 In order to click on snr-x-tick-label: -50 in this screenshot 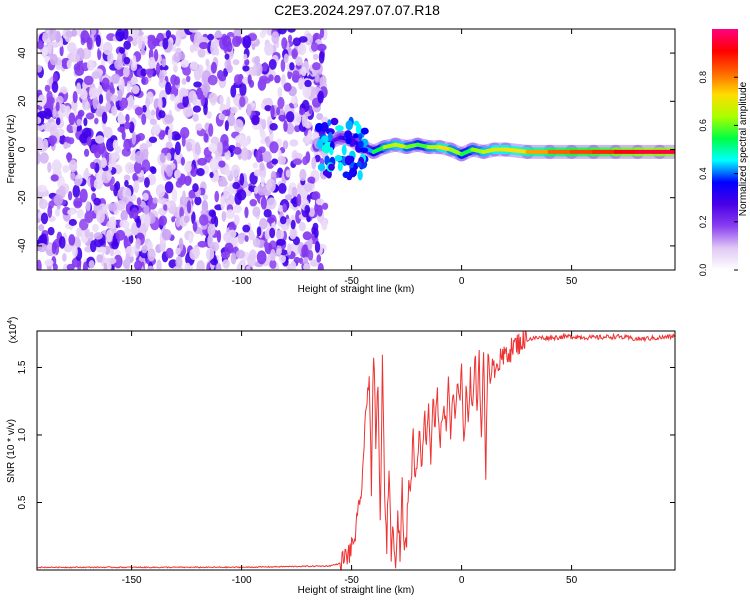, I will do `click(351, 580)`.